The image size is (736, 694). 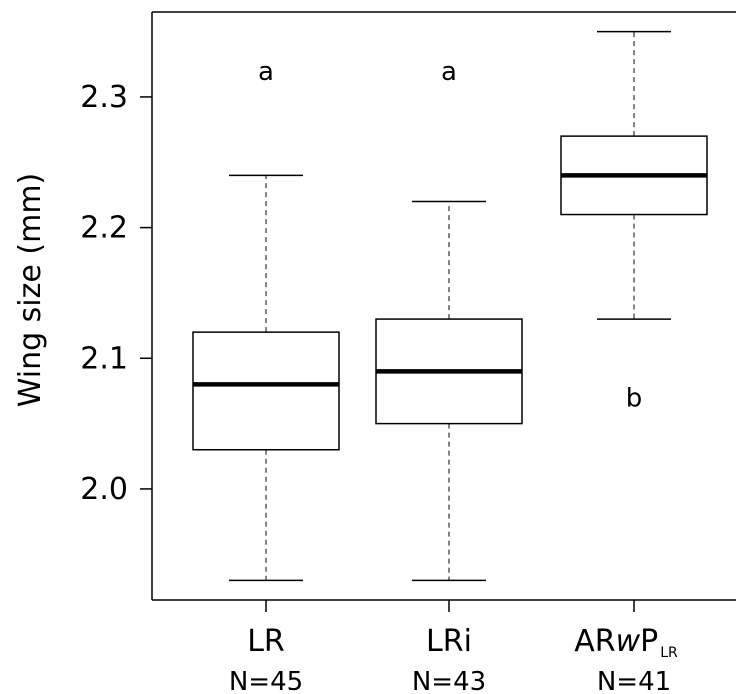 What do you see at coordinates (104, 358) in the screenshot?
I see `y-tick-label: 2.1` at bounding box center [104, 358].